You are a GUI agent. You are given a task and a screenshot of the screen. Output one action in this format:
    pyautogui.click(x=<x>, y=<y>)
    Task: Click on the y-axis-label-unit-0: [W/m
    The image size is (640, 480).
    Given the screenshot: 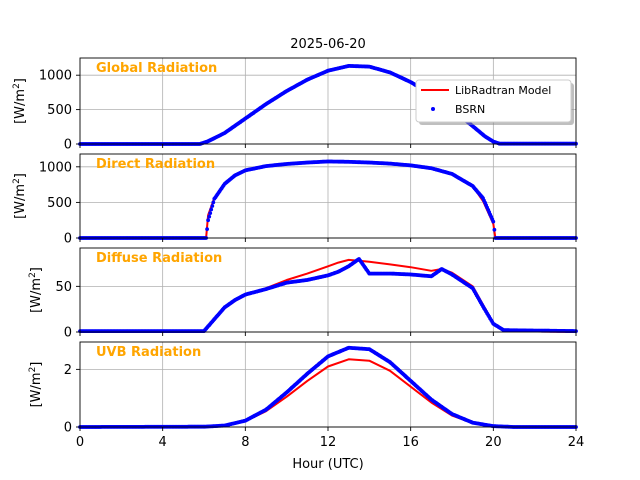 What is the action you would take?
    pyautogui.click(x=20, y=106)
    